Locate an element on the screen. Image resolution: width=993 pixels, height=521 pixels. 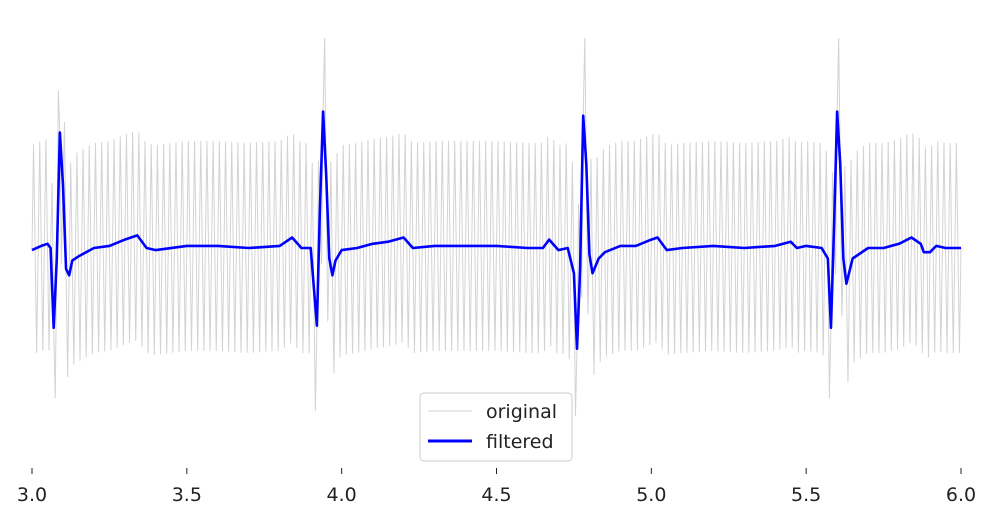
x-tick-label: 5.5 is located at coordinates (806, 495).